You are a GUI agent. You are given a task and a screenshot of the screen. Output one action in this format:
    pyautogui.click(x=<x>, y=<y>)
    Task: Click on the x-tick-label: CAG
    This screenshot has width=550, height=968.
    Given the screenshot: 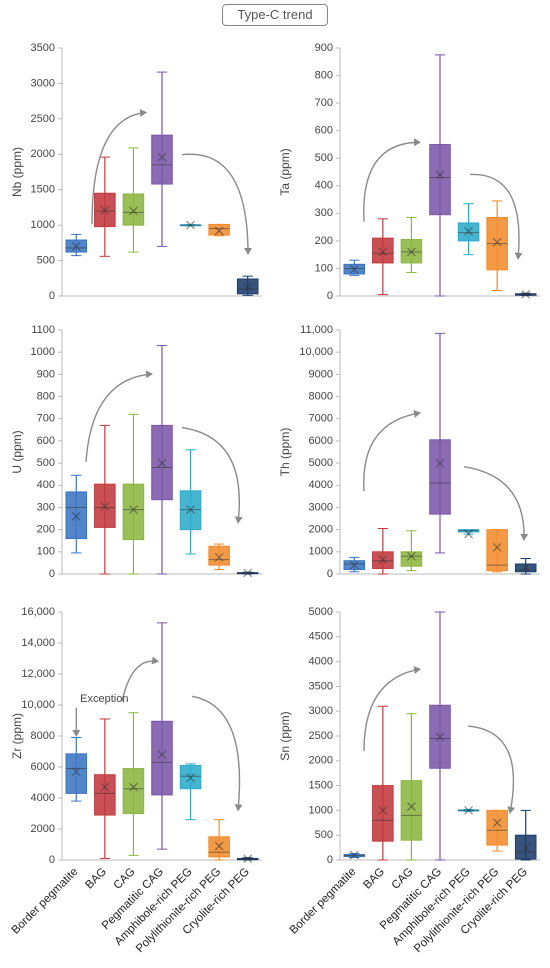 What is the action you would take?
    pyautogui.click(x=125, y=879)
    